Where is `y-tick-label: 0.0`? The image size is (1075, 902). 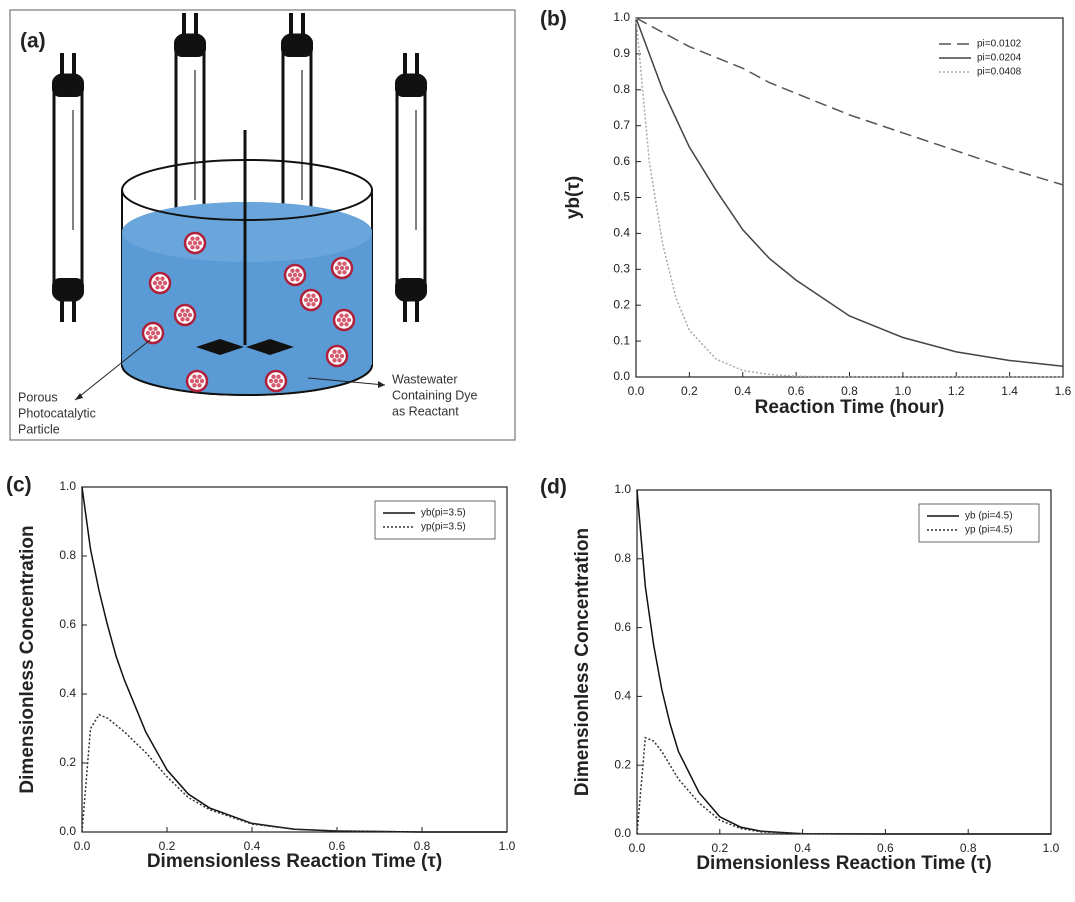 y-tick-label: 0.0 is located at coordinates (621, 376).